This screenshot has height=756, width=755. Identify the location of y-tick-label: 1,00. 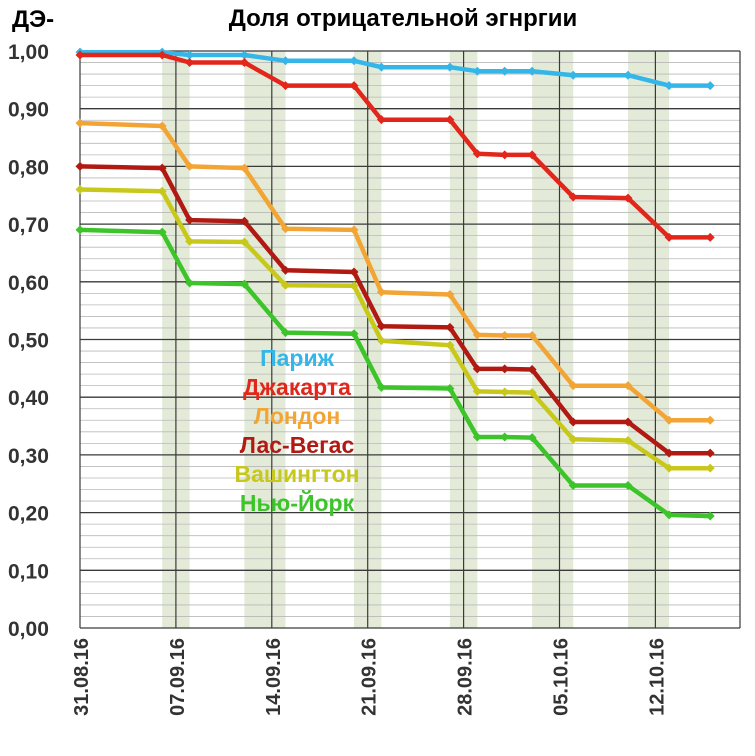
(28, 52).